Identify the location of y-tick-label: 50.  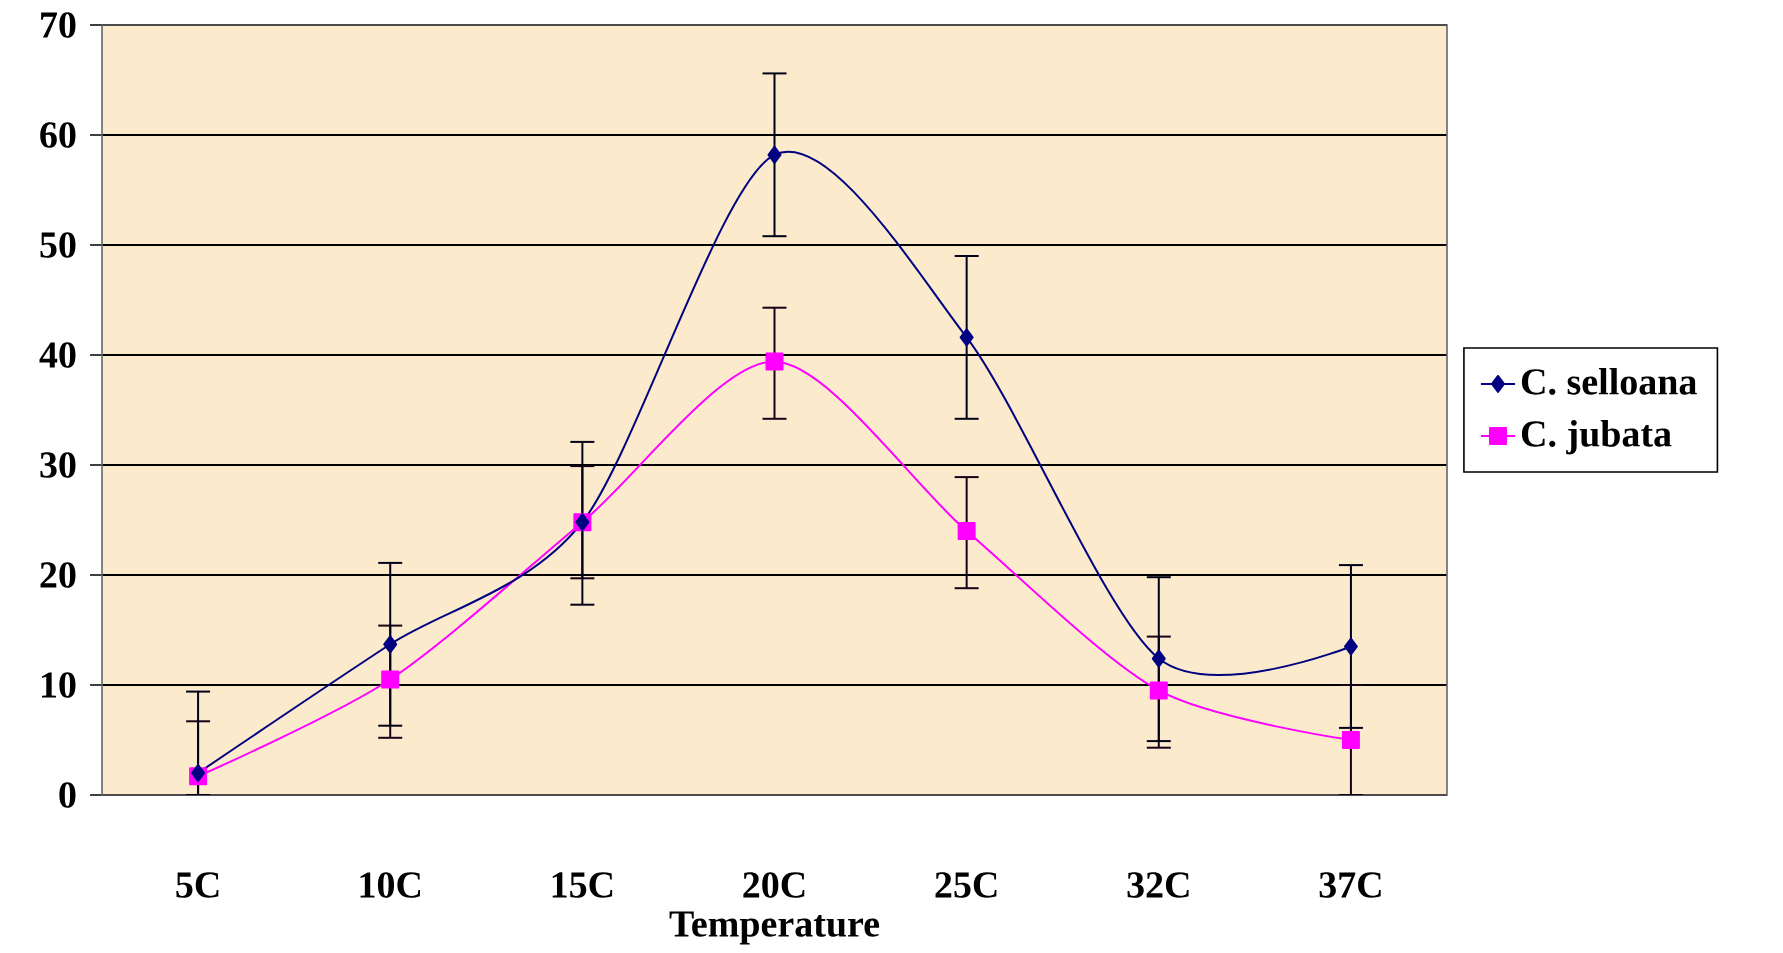
(58, 245).